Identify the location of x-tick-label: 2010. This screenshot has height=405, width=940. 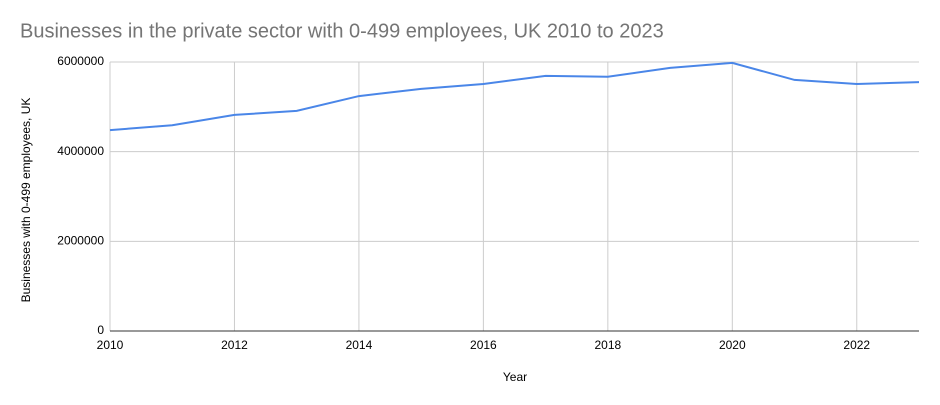
(110, 345).